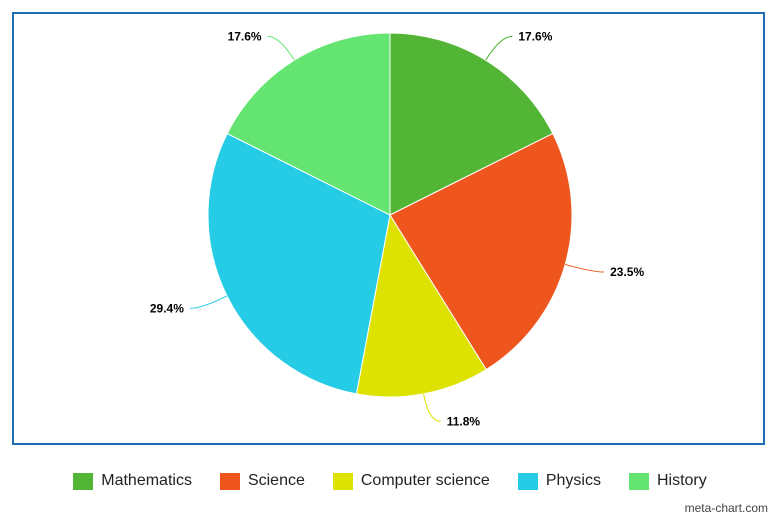 The image size is (780, 520). What do you see at coordinates (299, 263) in the screenshot?
I see `pie-slice-physics` at bounding box center [299, 263].